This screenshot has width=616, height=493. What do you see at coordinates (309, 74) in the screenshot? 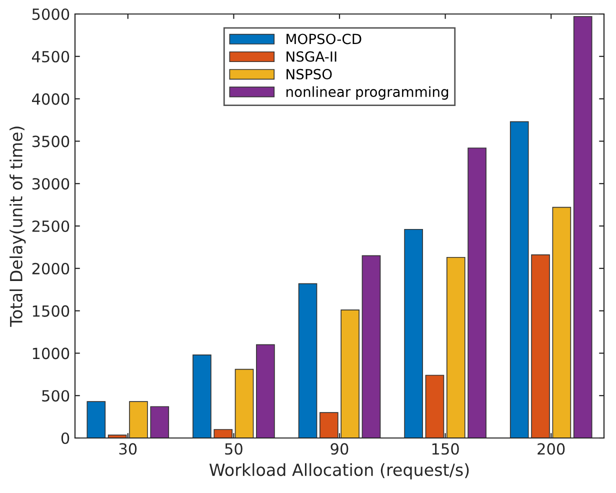
I see `legend-label: NSPSO` at bounding box center [309, 74].